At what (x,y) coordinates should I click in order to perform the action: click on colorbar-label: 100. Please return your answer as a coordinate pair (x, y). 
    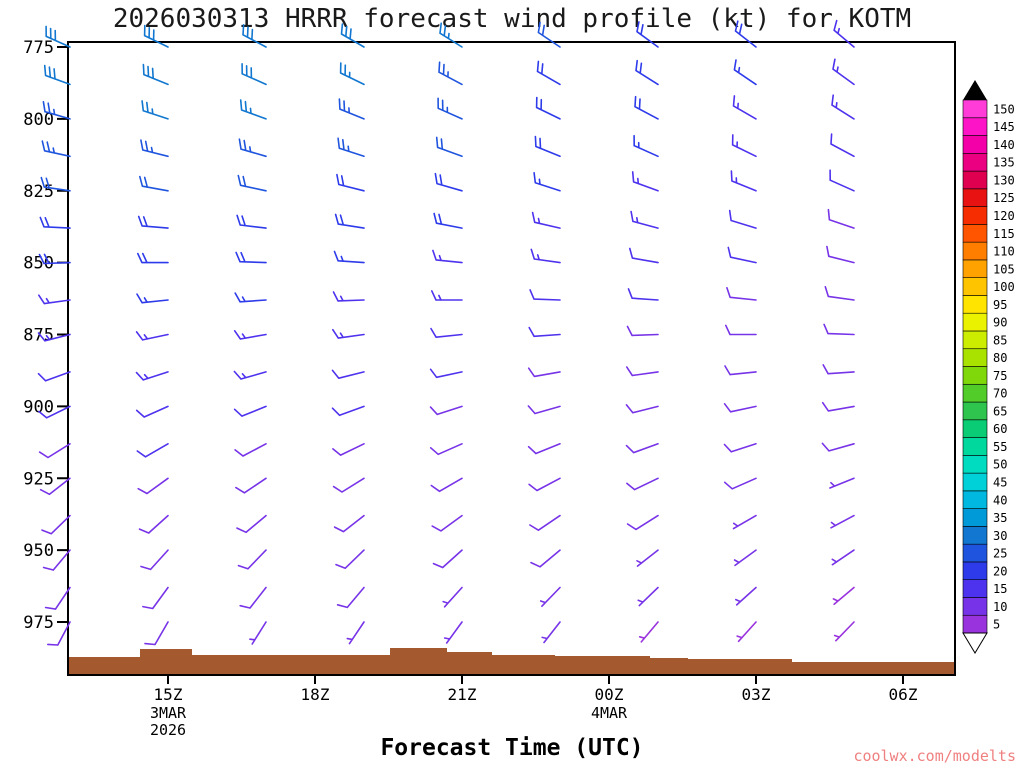
    Looking at the image, I should click on (1004, 287).